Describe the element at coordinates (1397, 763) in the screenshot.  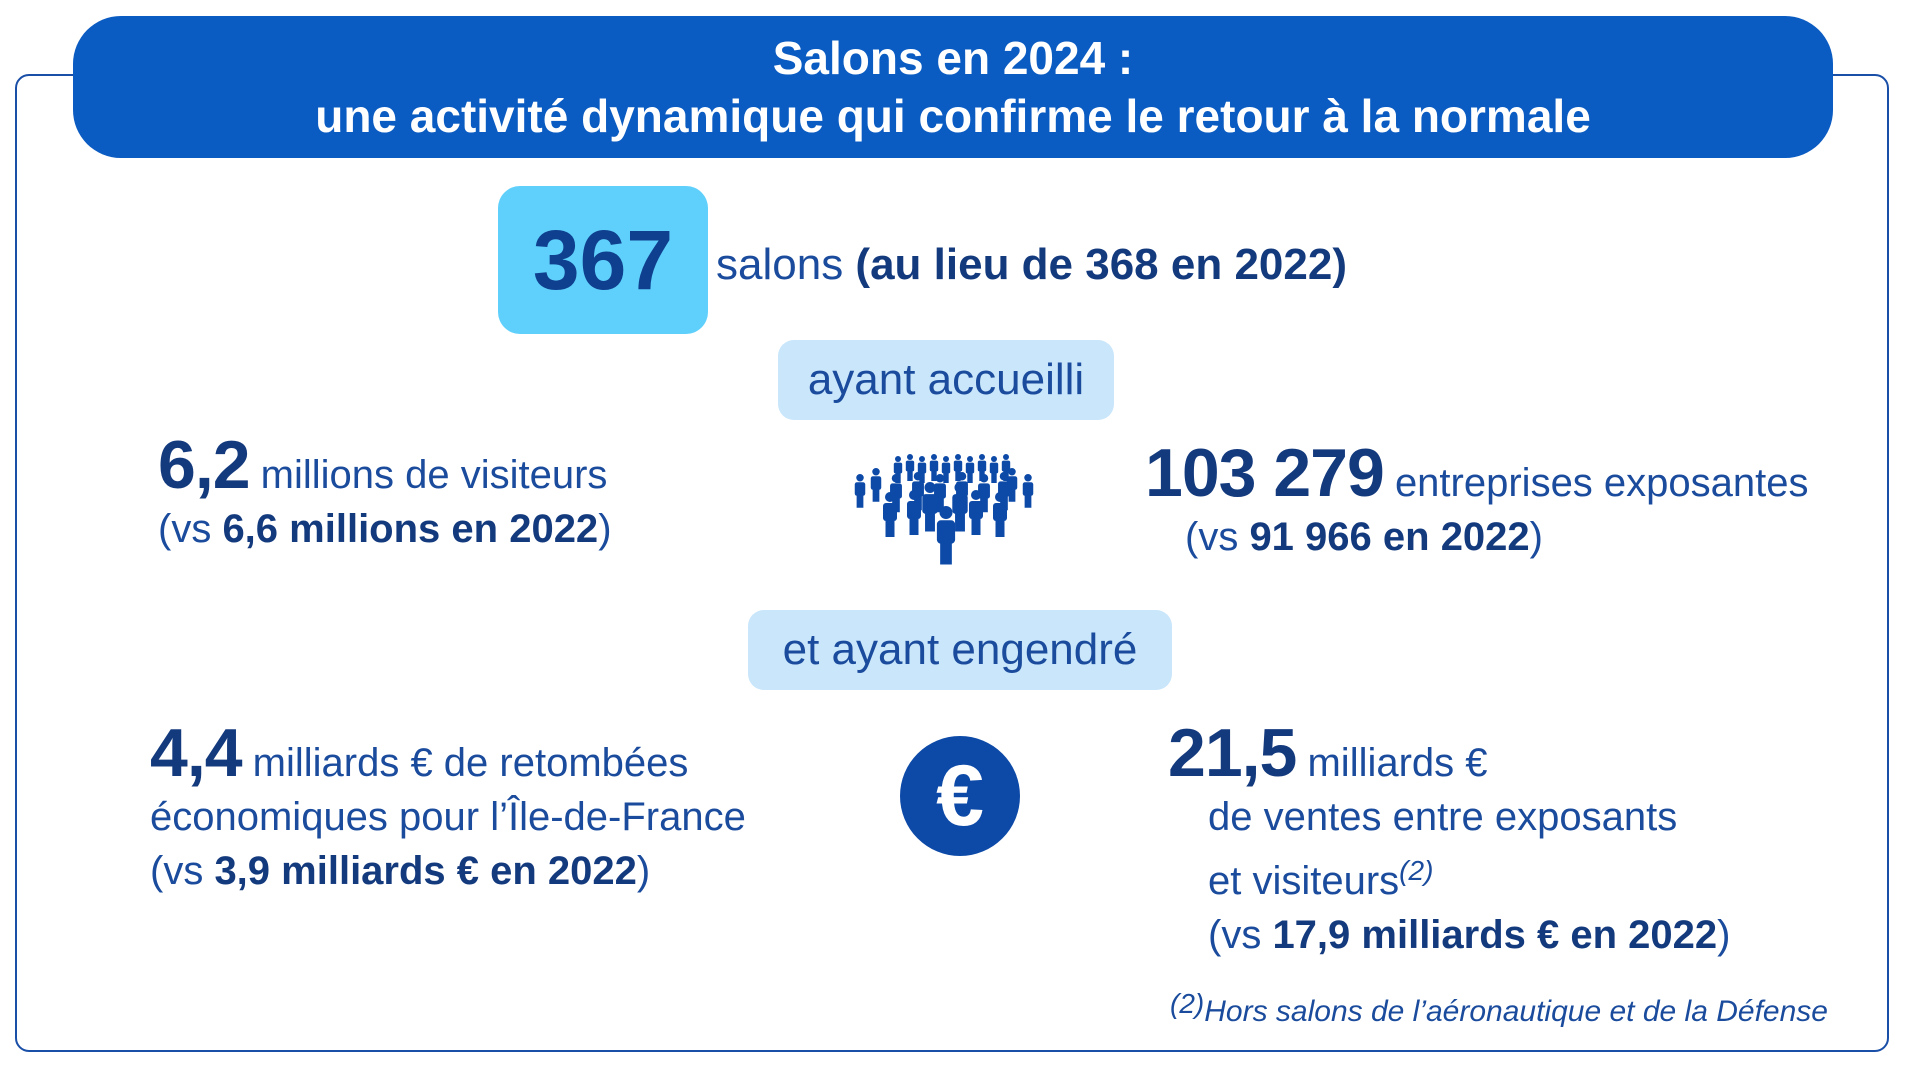
I see `ventes-label: milliards €` at that location.